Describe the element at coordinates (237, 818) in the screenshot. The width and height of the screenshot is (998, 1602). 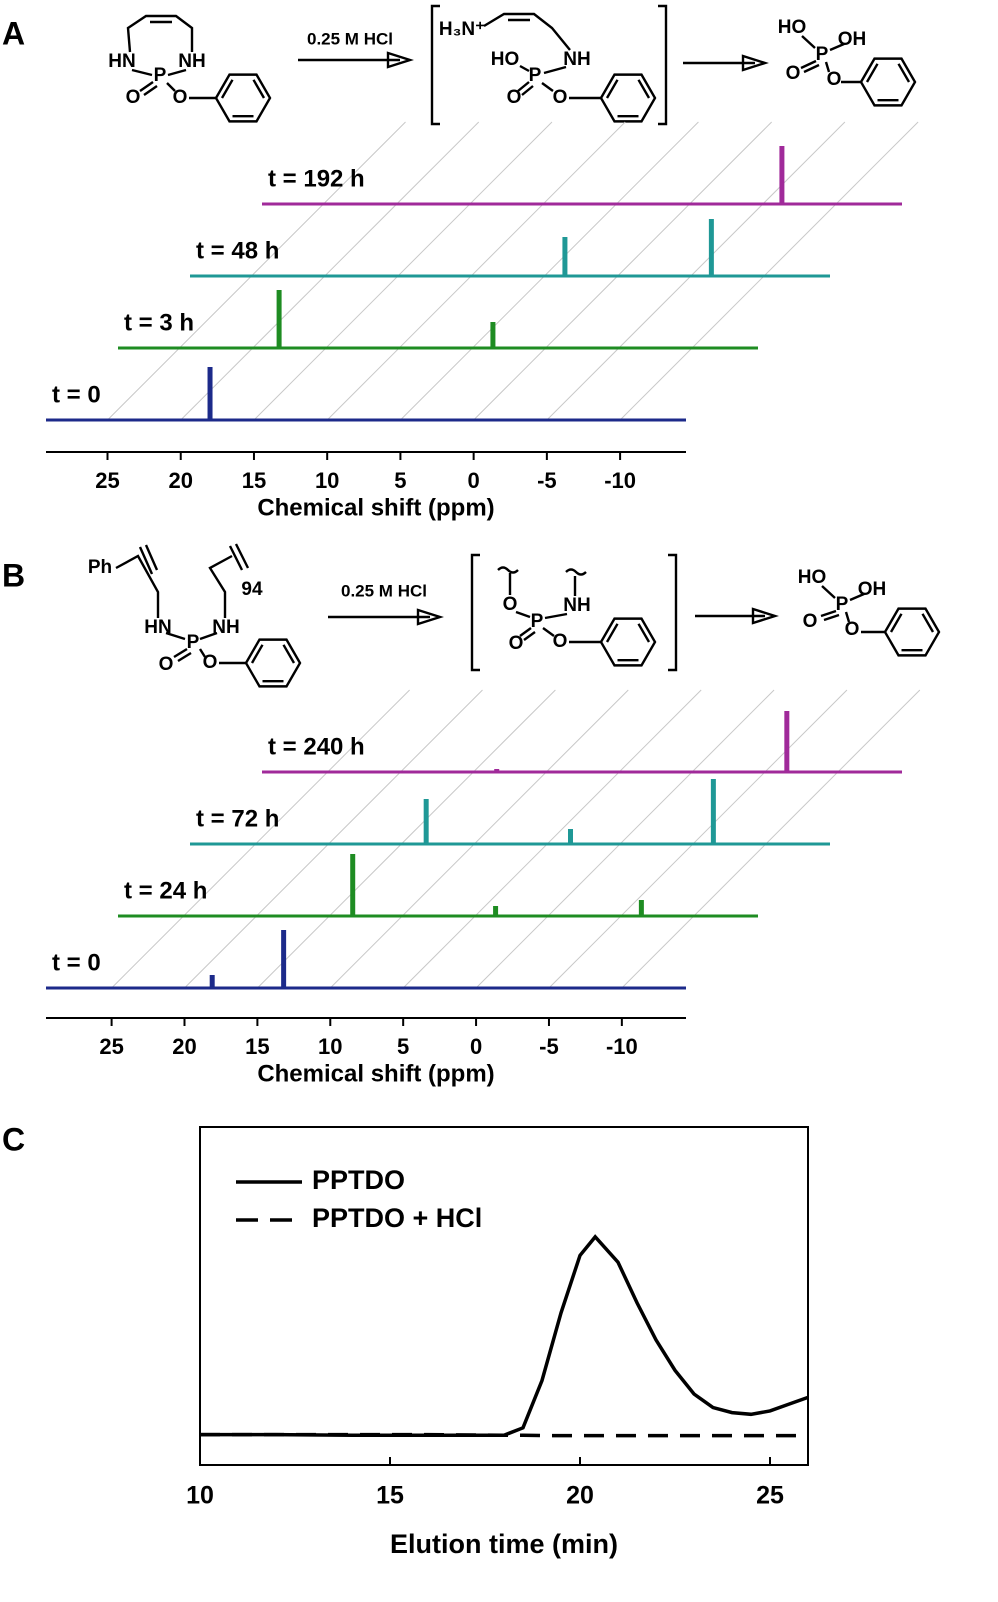
I see `series-label: t = 72 h` at that location.